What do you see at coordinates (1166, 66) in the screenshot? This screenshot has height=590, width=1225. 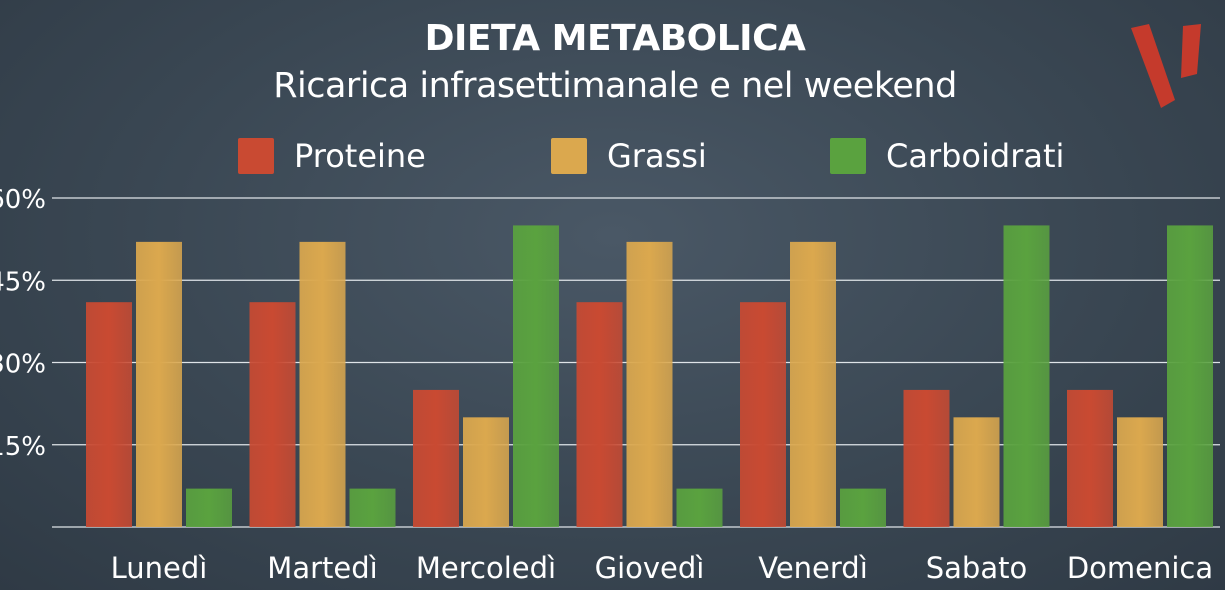 I see `brand-logo` at bounding box center [1166, 66].